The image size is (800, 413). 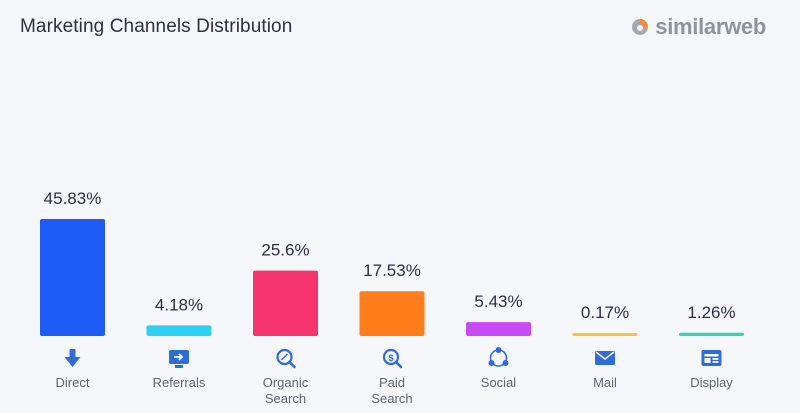 What do you see at coordinates (605, 358) in the screenshot?
I see `mail-icon` at bounding box center [605, 358].